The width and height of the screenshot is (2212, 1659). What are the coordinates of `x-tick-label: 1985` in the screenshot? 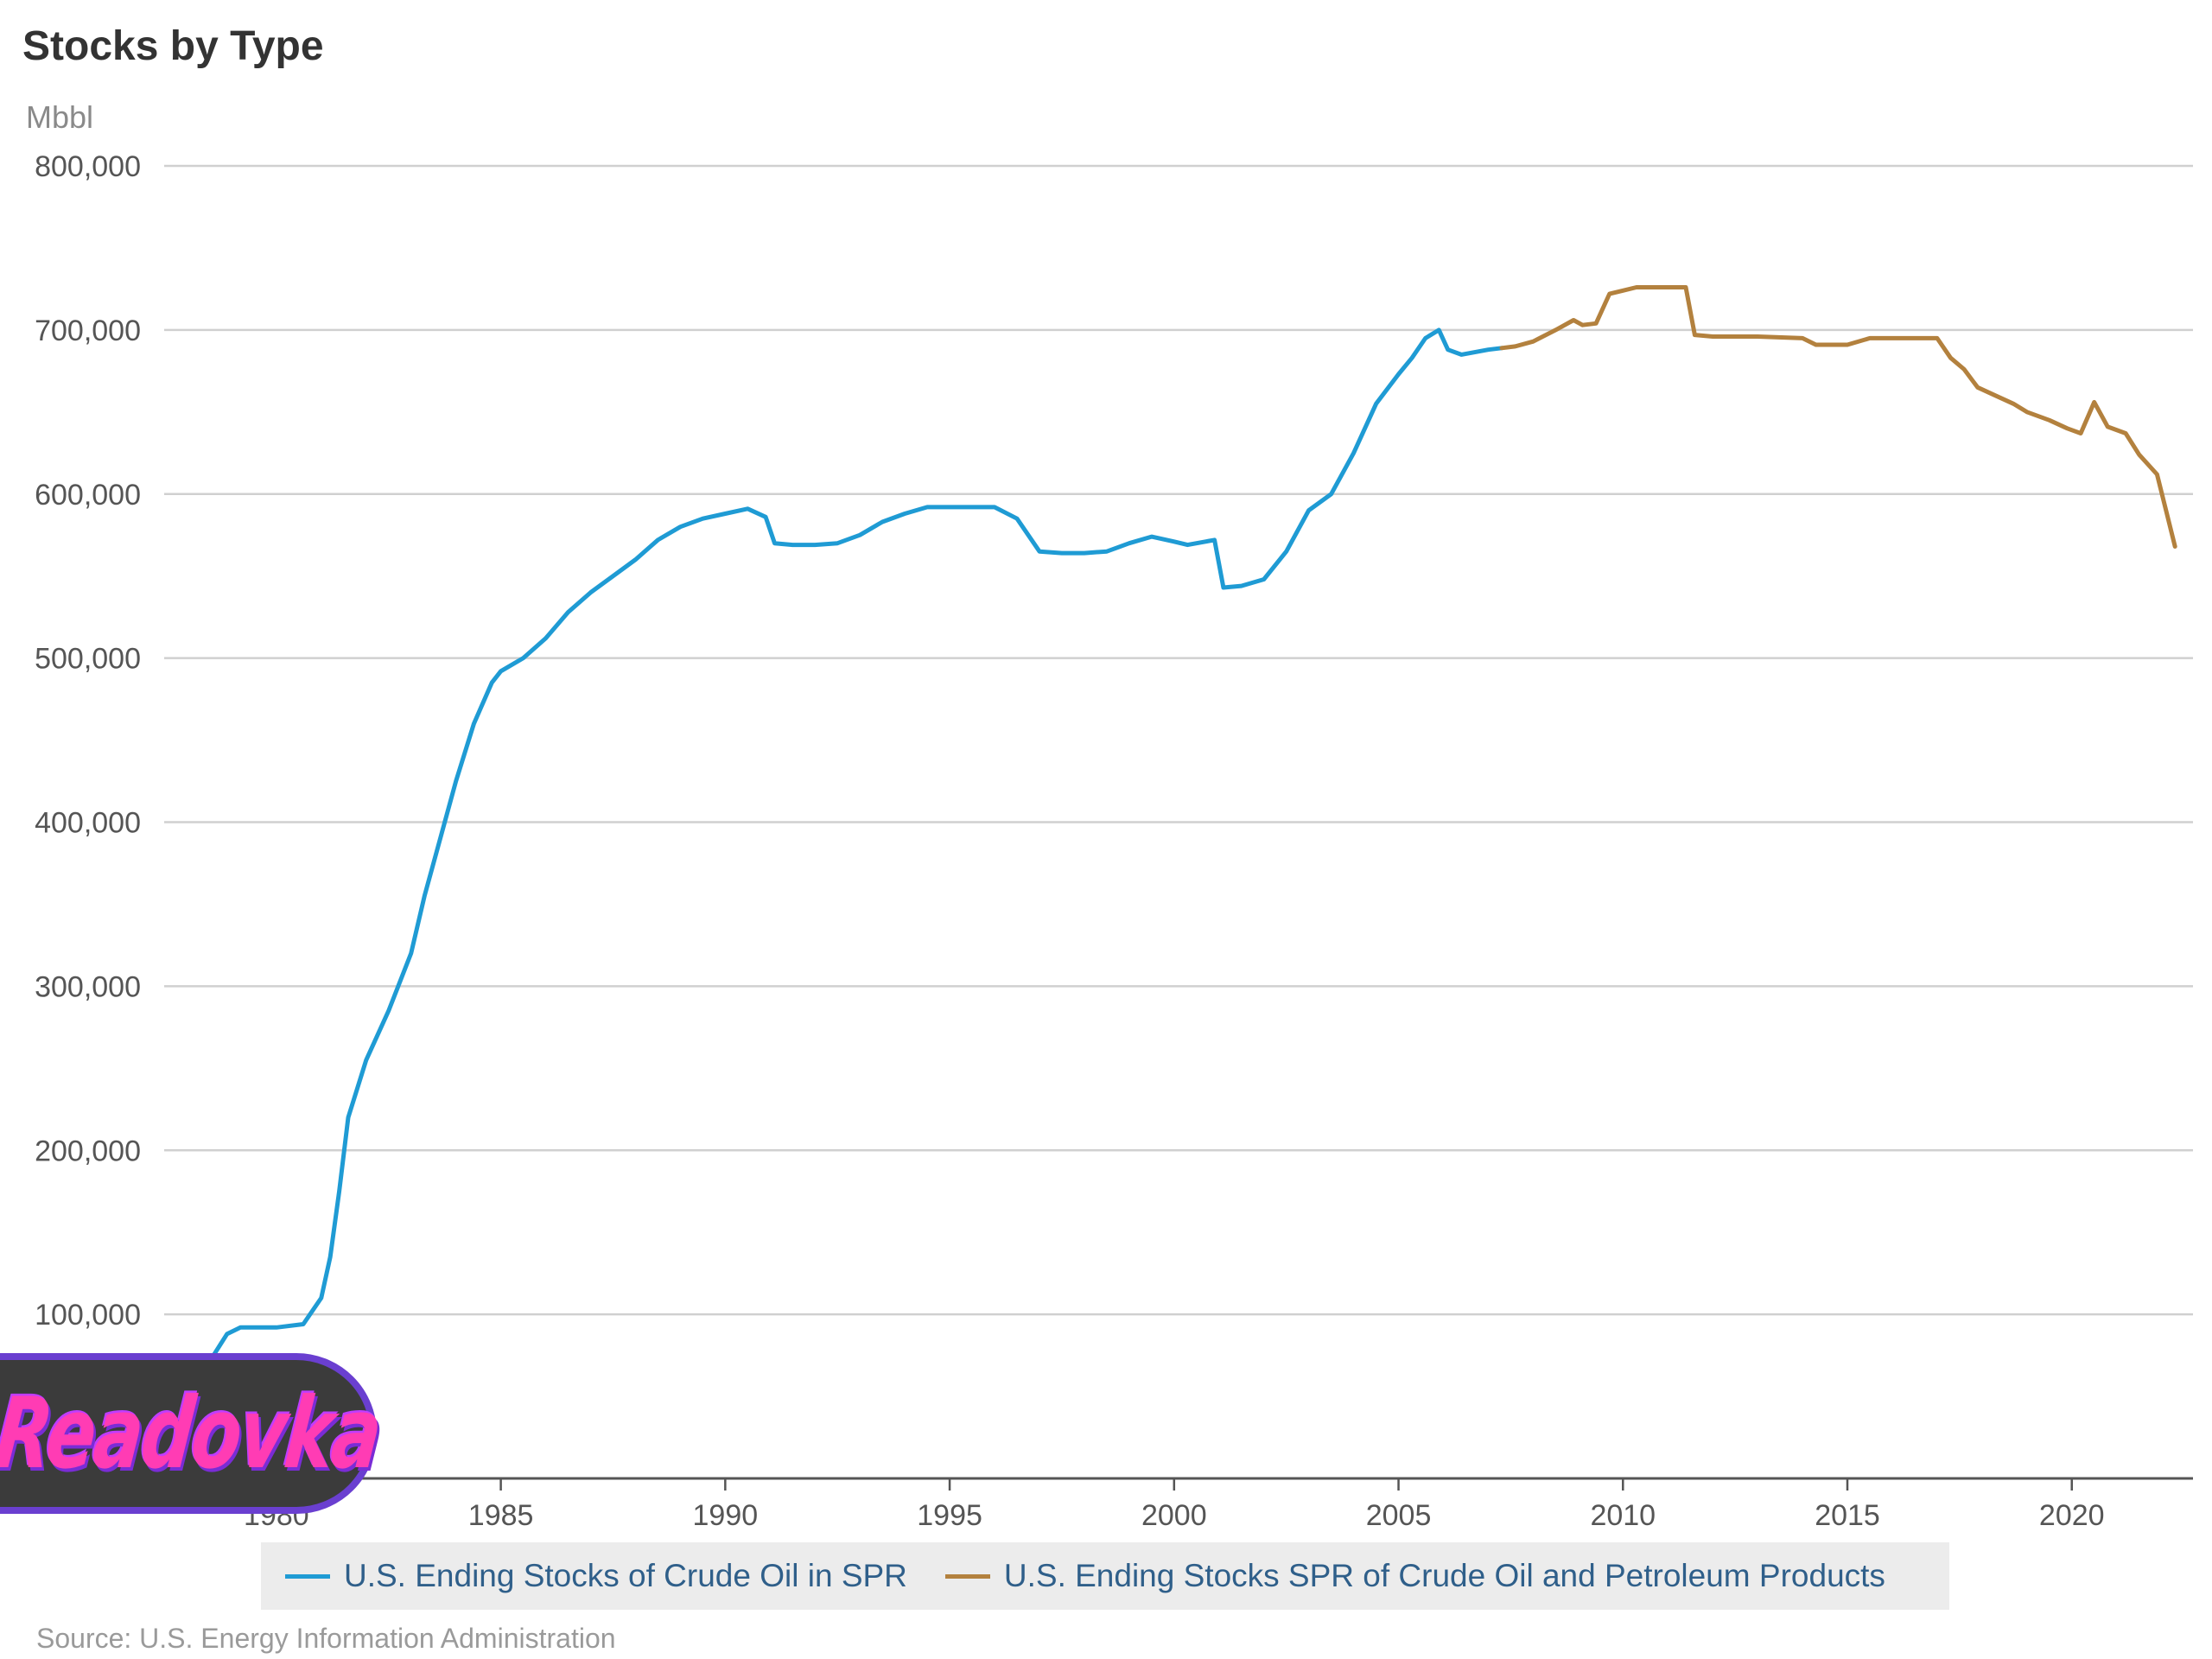 It's located at (501, 1515).